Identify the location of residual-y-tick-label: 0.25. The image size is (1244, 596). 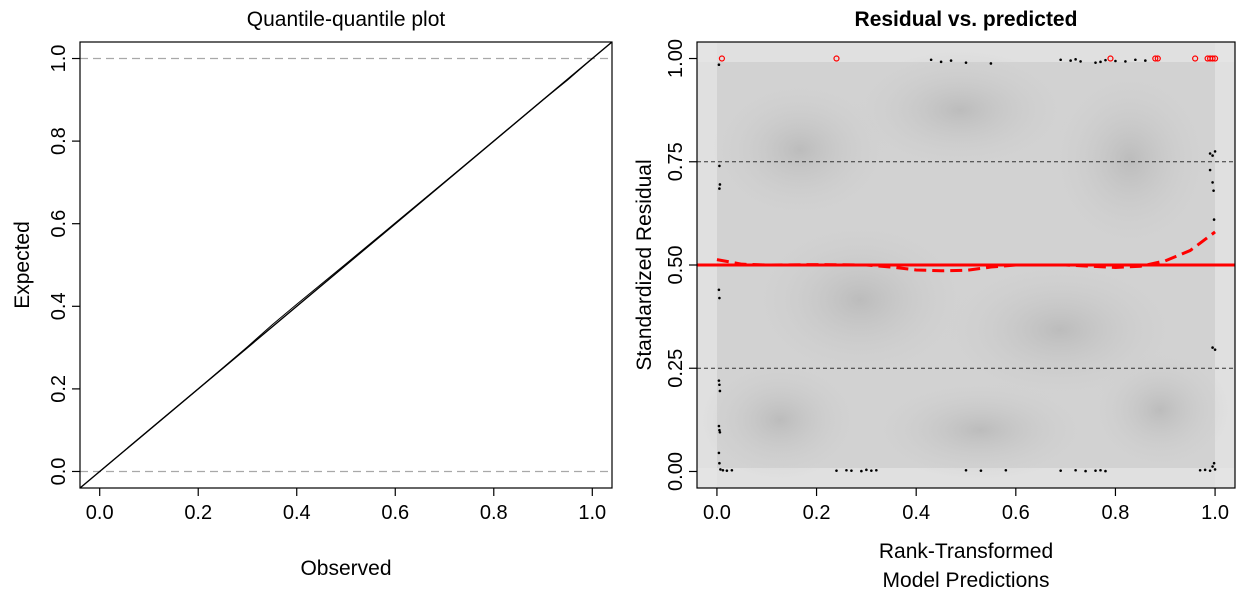
(676, 368).